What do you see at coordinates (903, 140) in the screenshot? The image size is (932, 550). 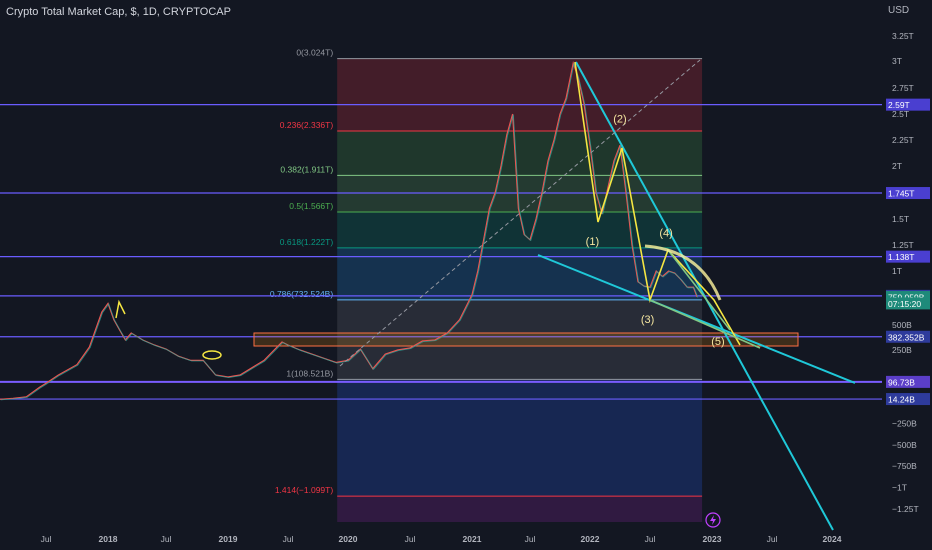 I see `y-tick-label: 2.25T` at bounding box center [903, 140].